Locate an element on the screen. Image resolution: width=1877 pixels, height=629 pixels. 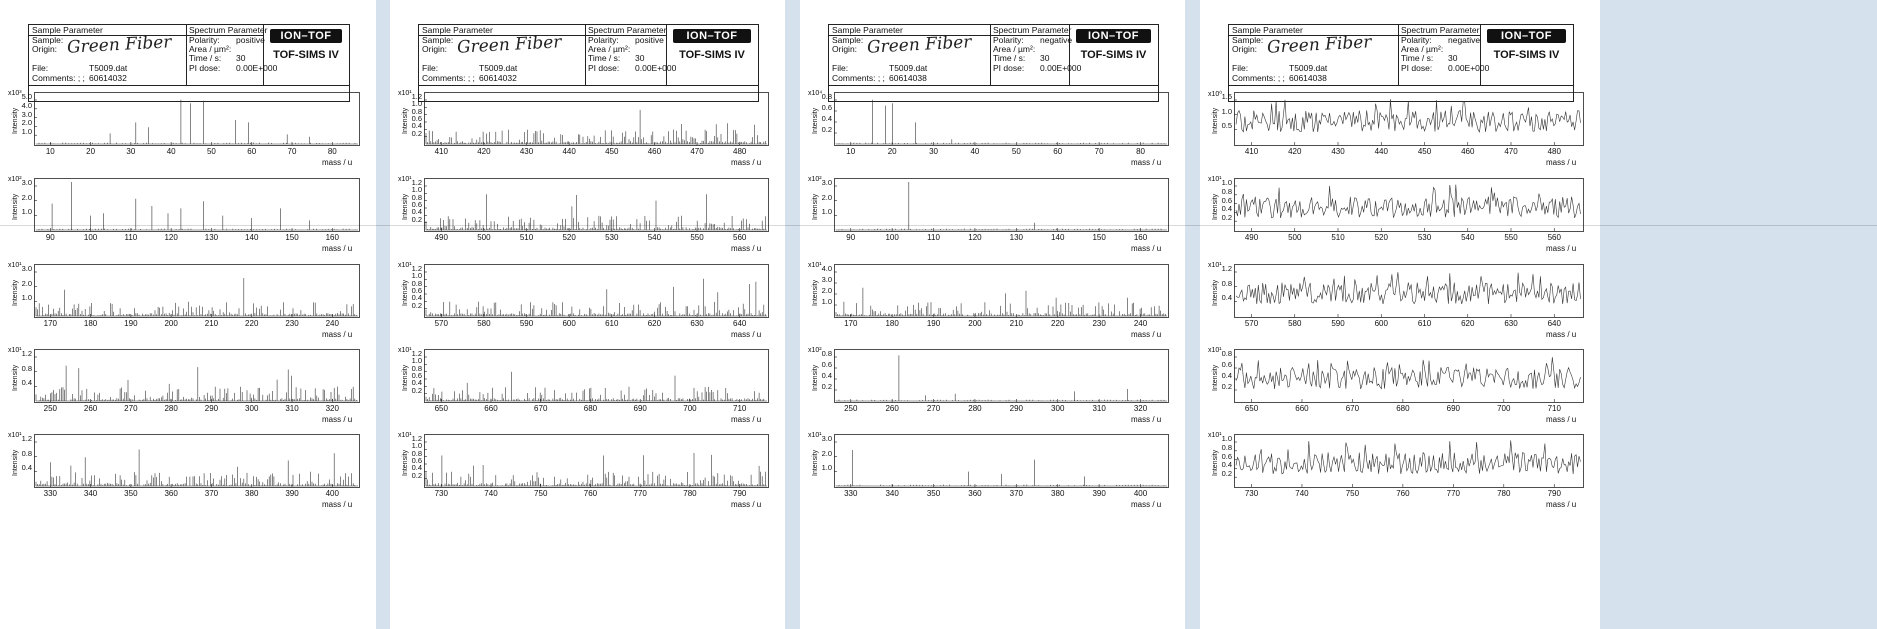
x-tick-label: 370 is located at coordinates (211, 493).